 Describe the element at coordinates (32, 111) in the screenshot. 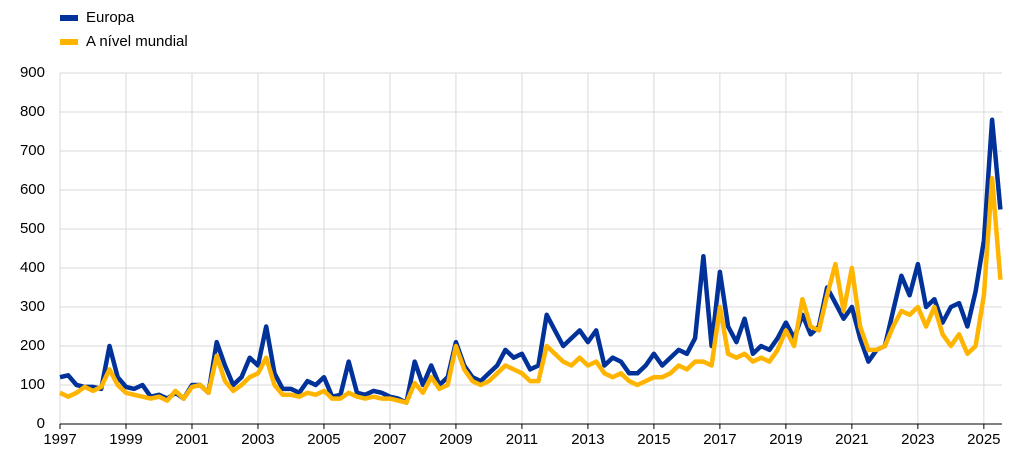

I see `y-tick-label: 800` at that location.